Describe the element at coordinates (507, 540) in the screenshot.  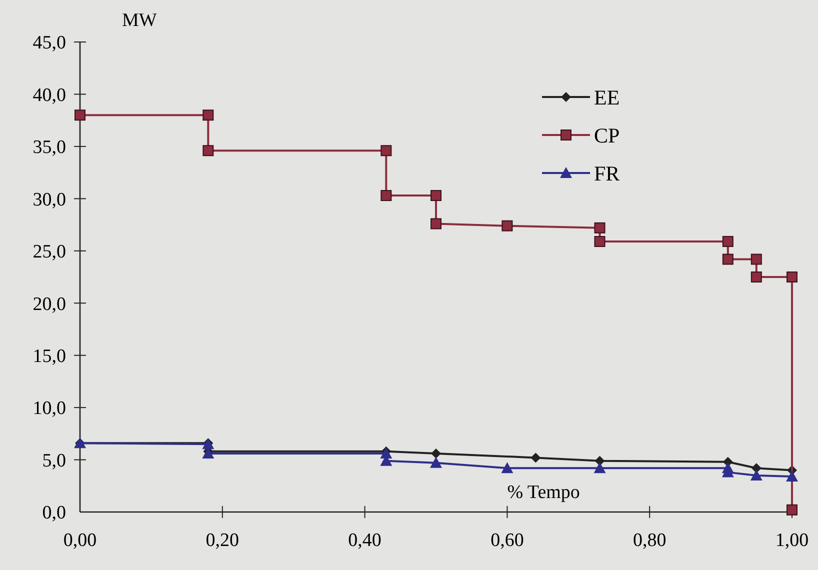
I see `x-tick-label: 0,60` at that location.